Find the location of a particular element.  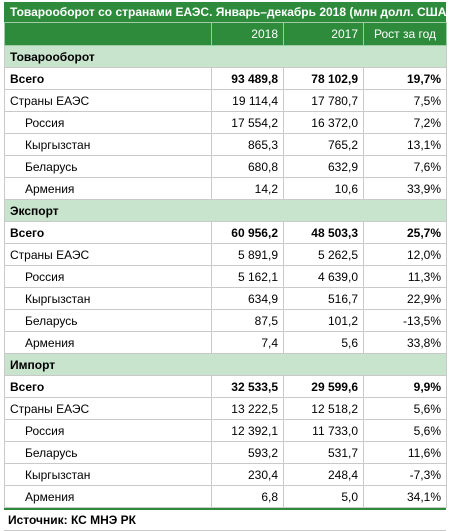

value-2018: 60 956,2 is located at coordinates (247, 232).